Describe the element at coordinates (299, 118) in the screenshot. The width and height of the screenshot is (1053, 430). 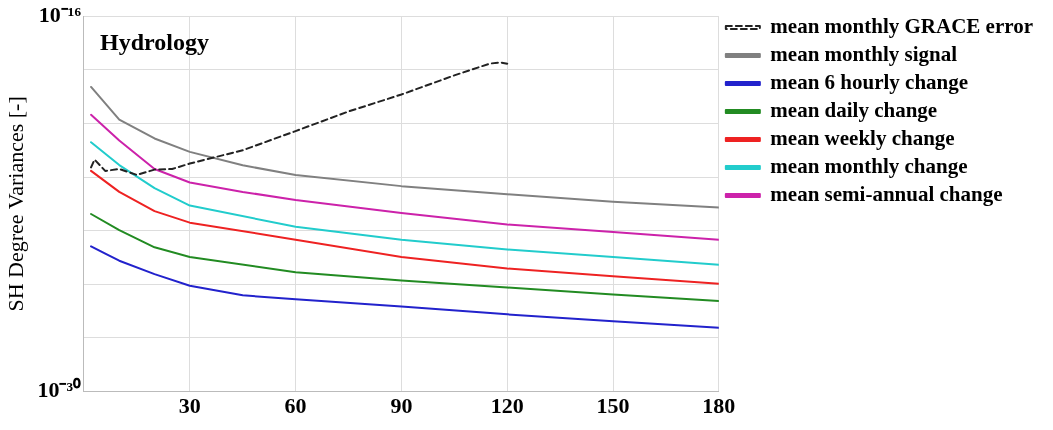
I see `line-series` at that location.